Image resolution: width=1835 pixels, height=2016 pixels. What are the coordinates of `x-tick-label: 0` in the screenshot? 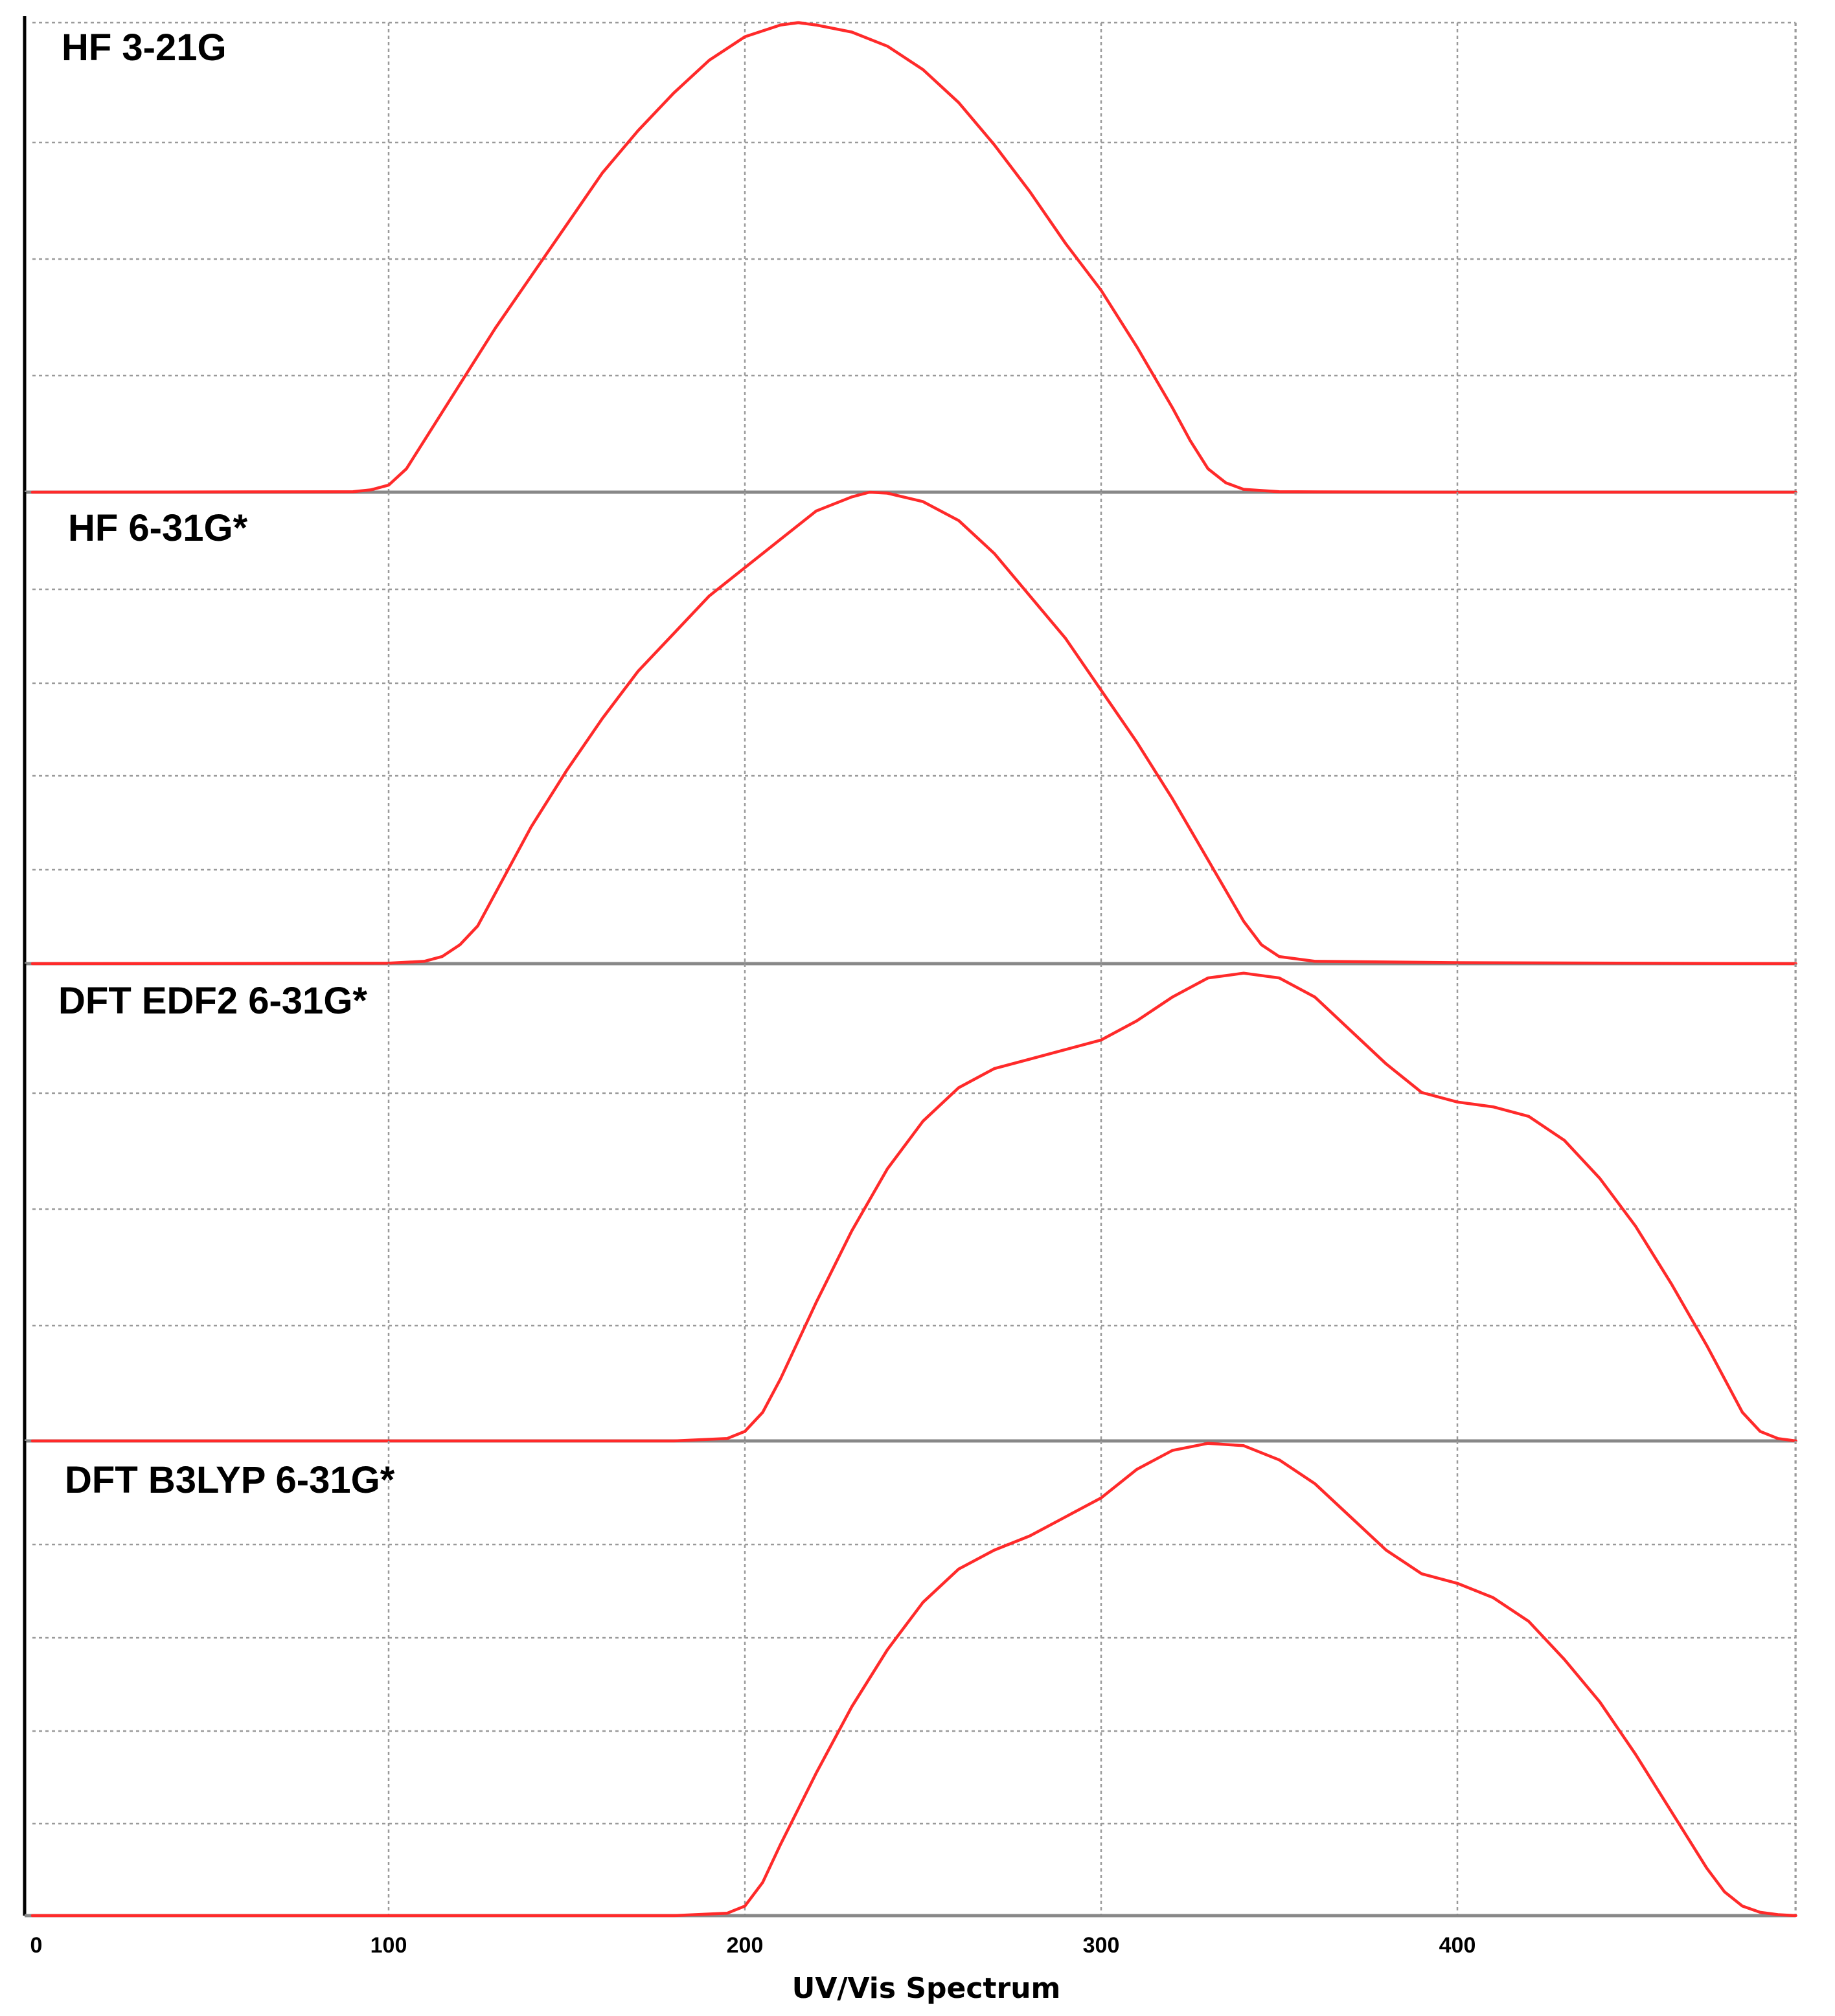 It's located at (37, 1945).